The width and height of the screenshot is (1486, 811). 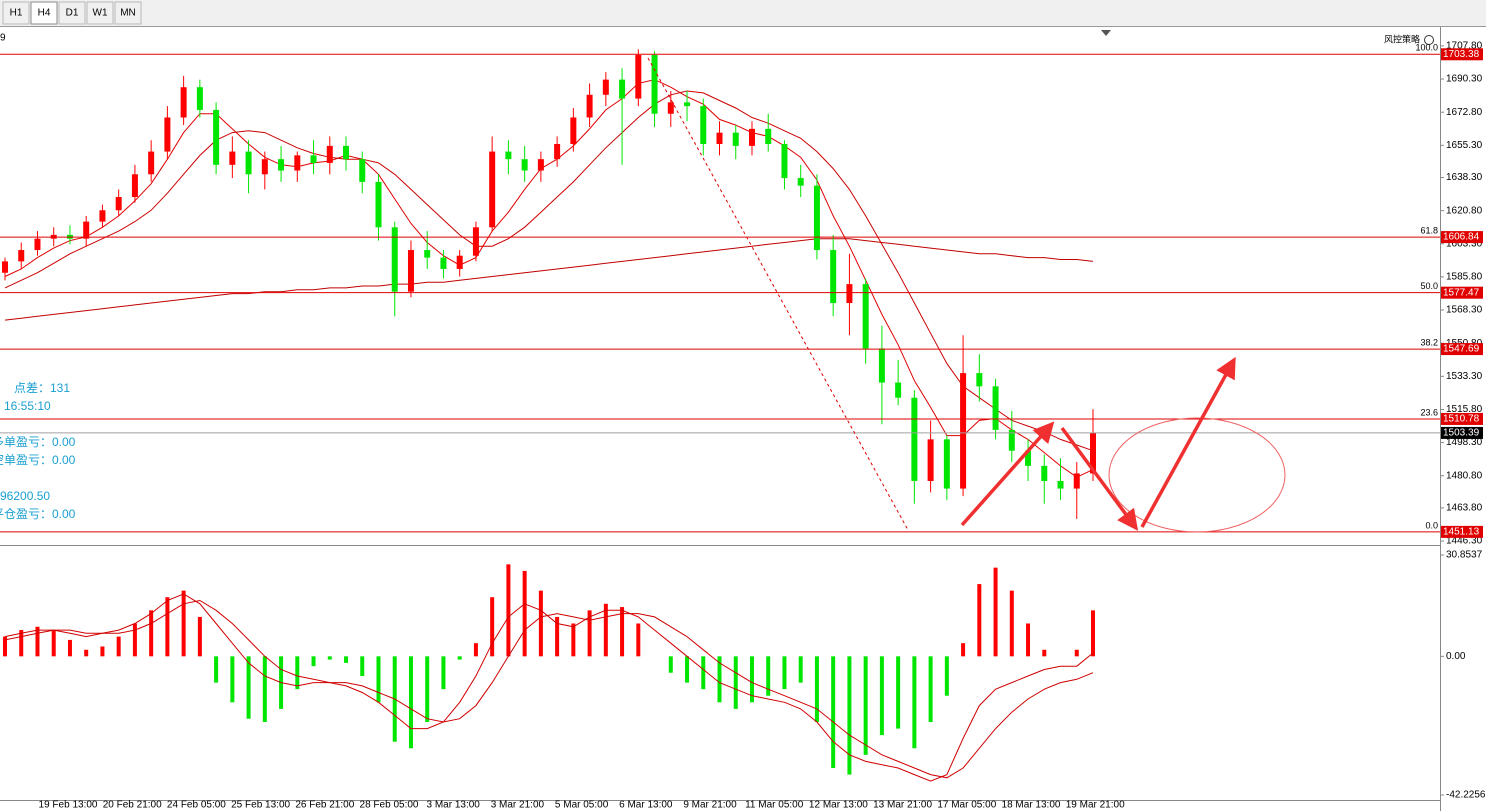 I want to click on timeframe-button: H4, so click(x=44, y=13).